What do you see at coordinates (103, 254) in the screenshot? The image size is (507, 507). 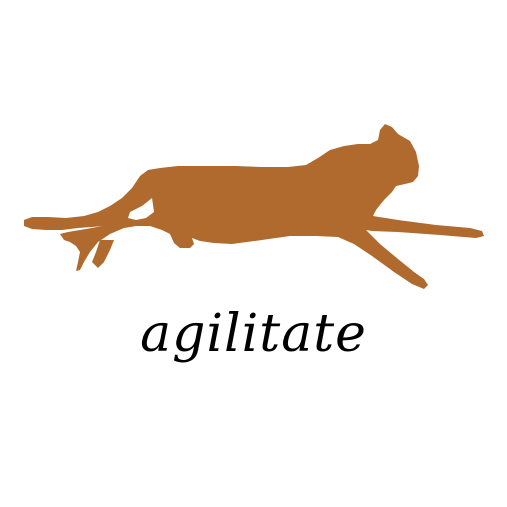 I see `cat-hind-leg` at bounding box center [103, 254].